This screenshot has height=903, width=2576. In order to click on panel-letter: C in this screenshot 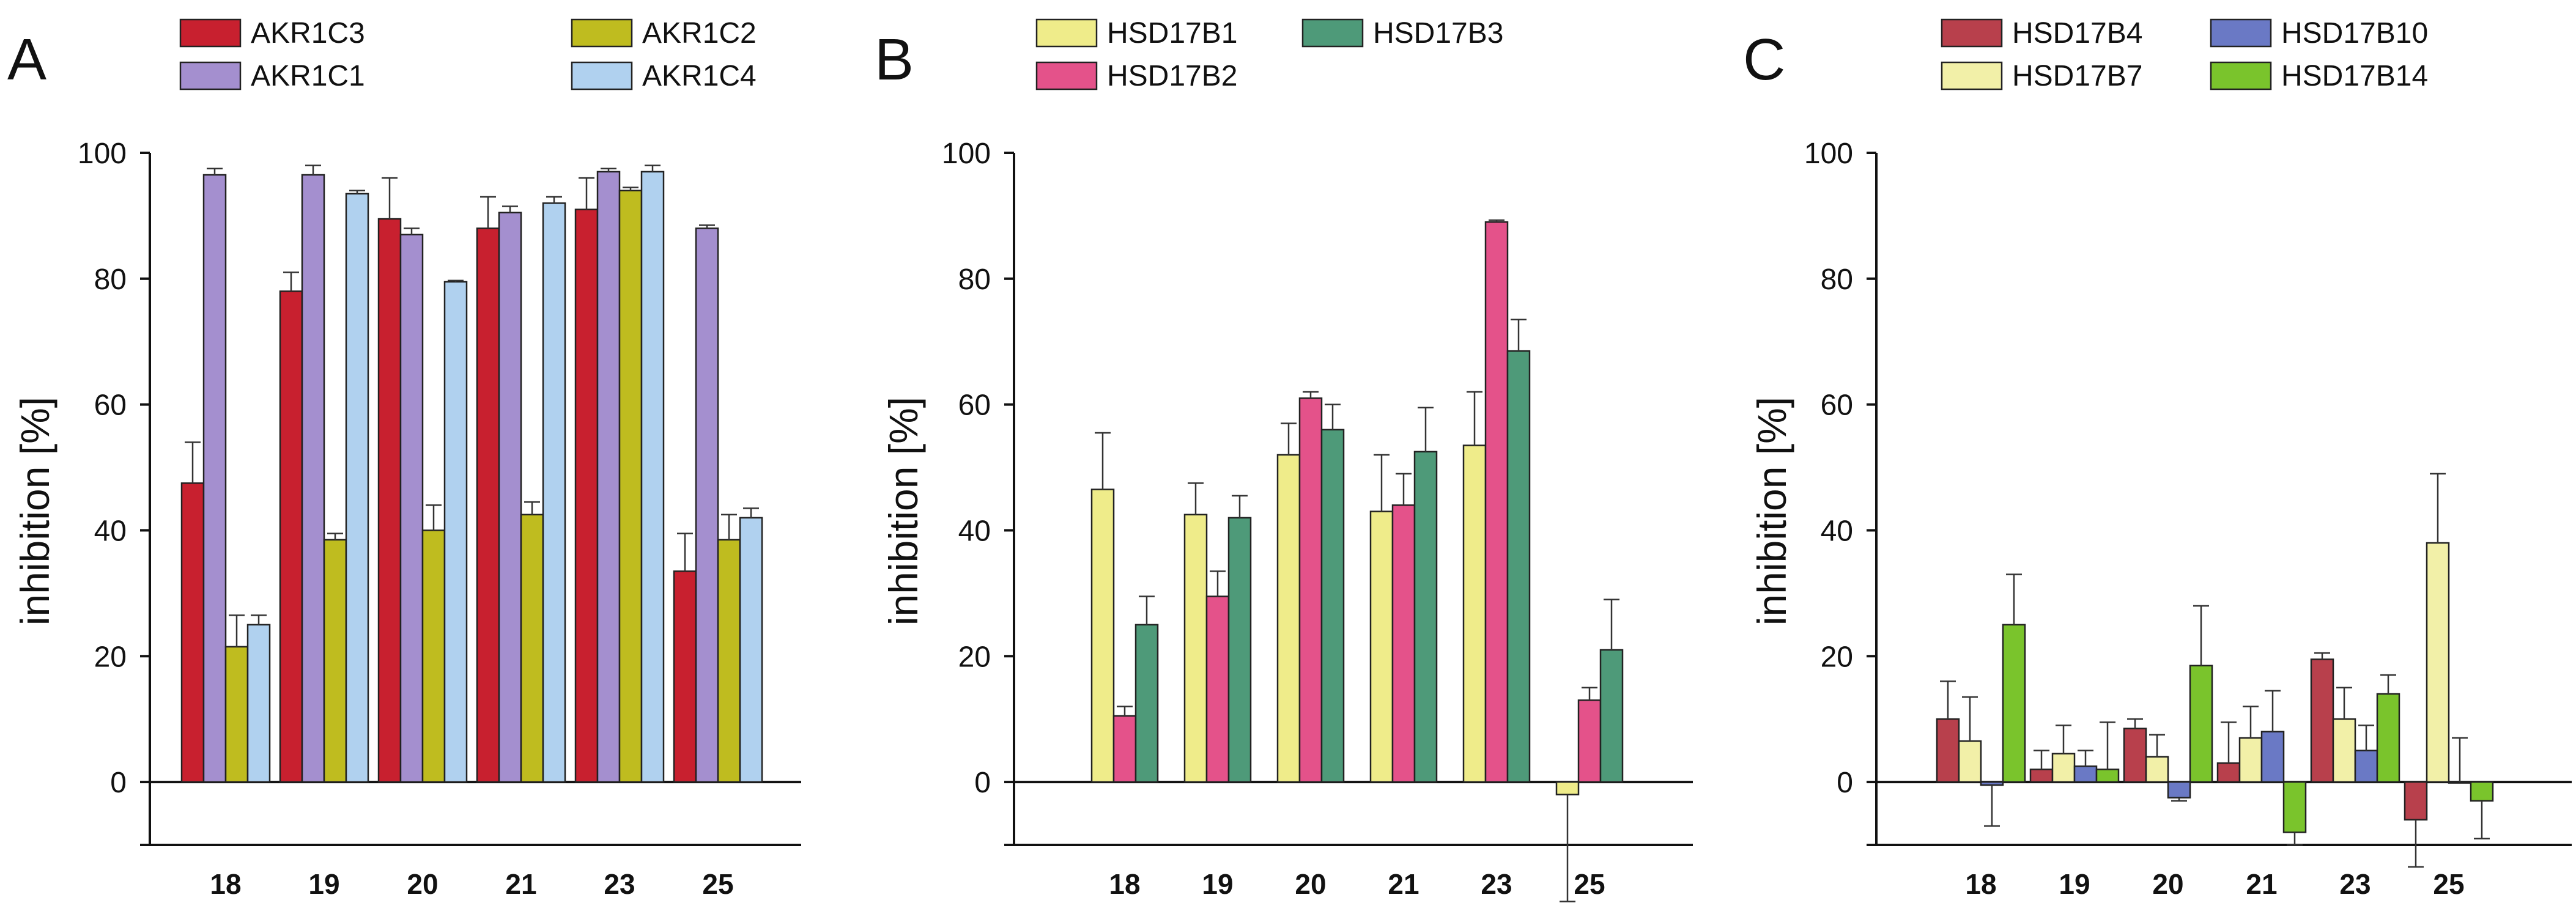, I will do `click(1764, 59)`.